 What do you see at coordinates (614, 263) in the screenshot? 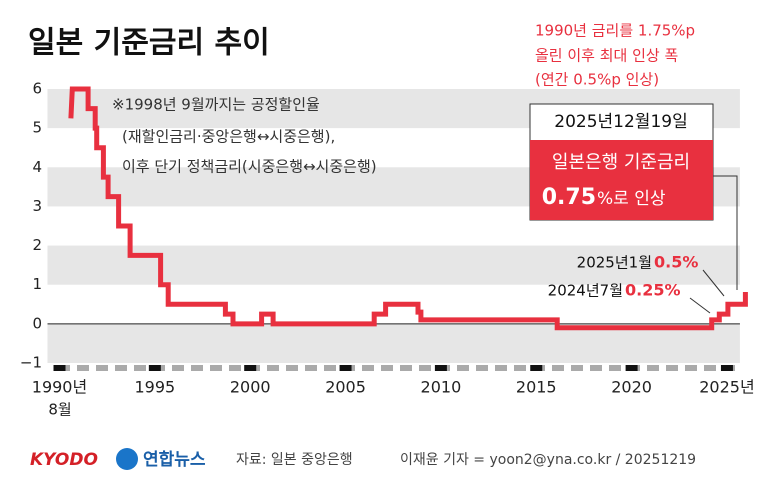
I see `callout-date: 2025년1월` at bounding box center [614, 263].